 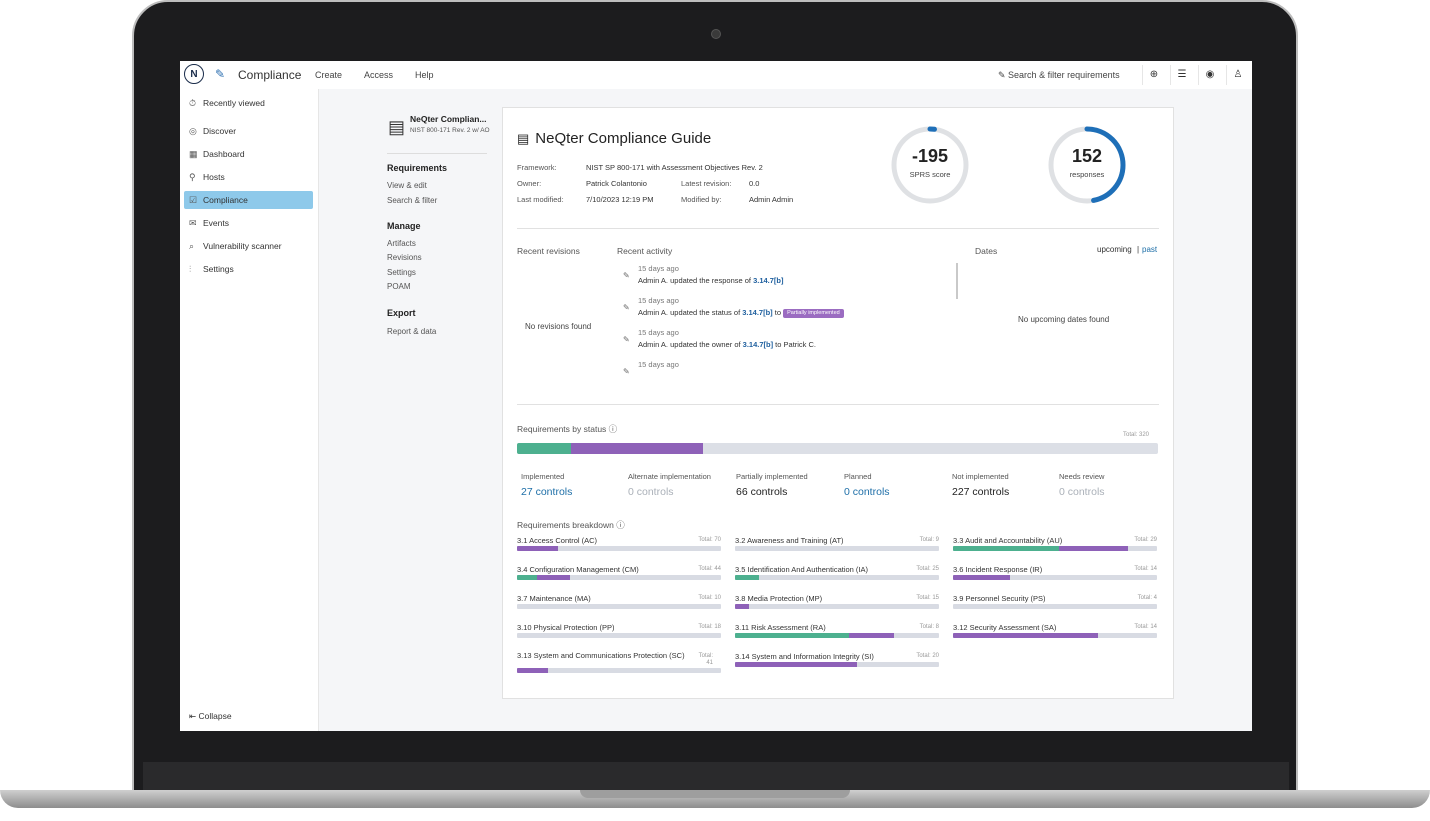 I want to click on user-icon: ♙, so click(x=1237, y=75).